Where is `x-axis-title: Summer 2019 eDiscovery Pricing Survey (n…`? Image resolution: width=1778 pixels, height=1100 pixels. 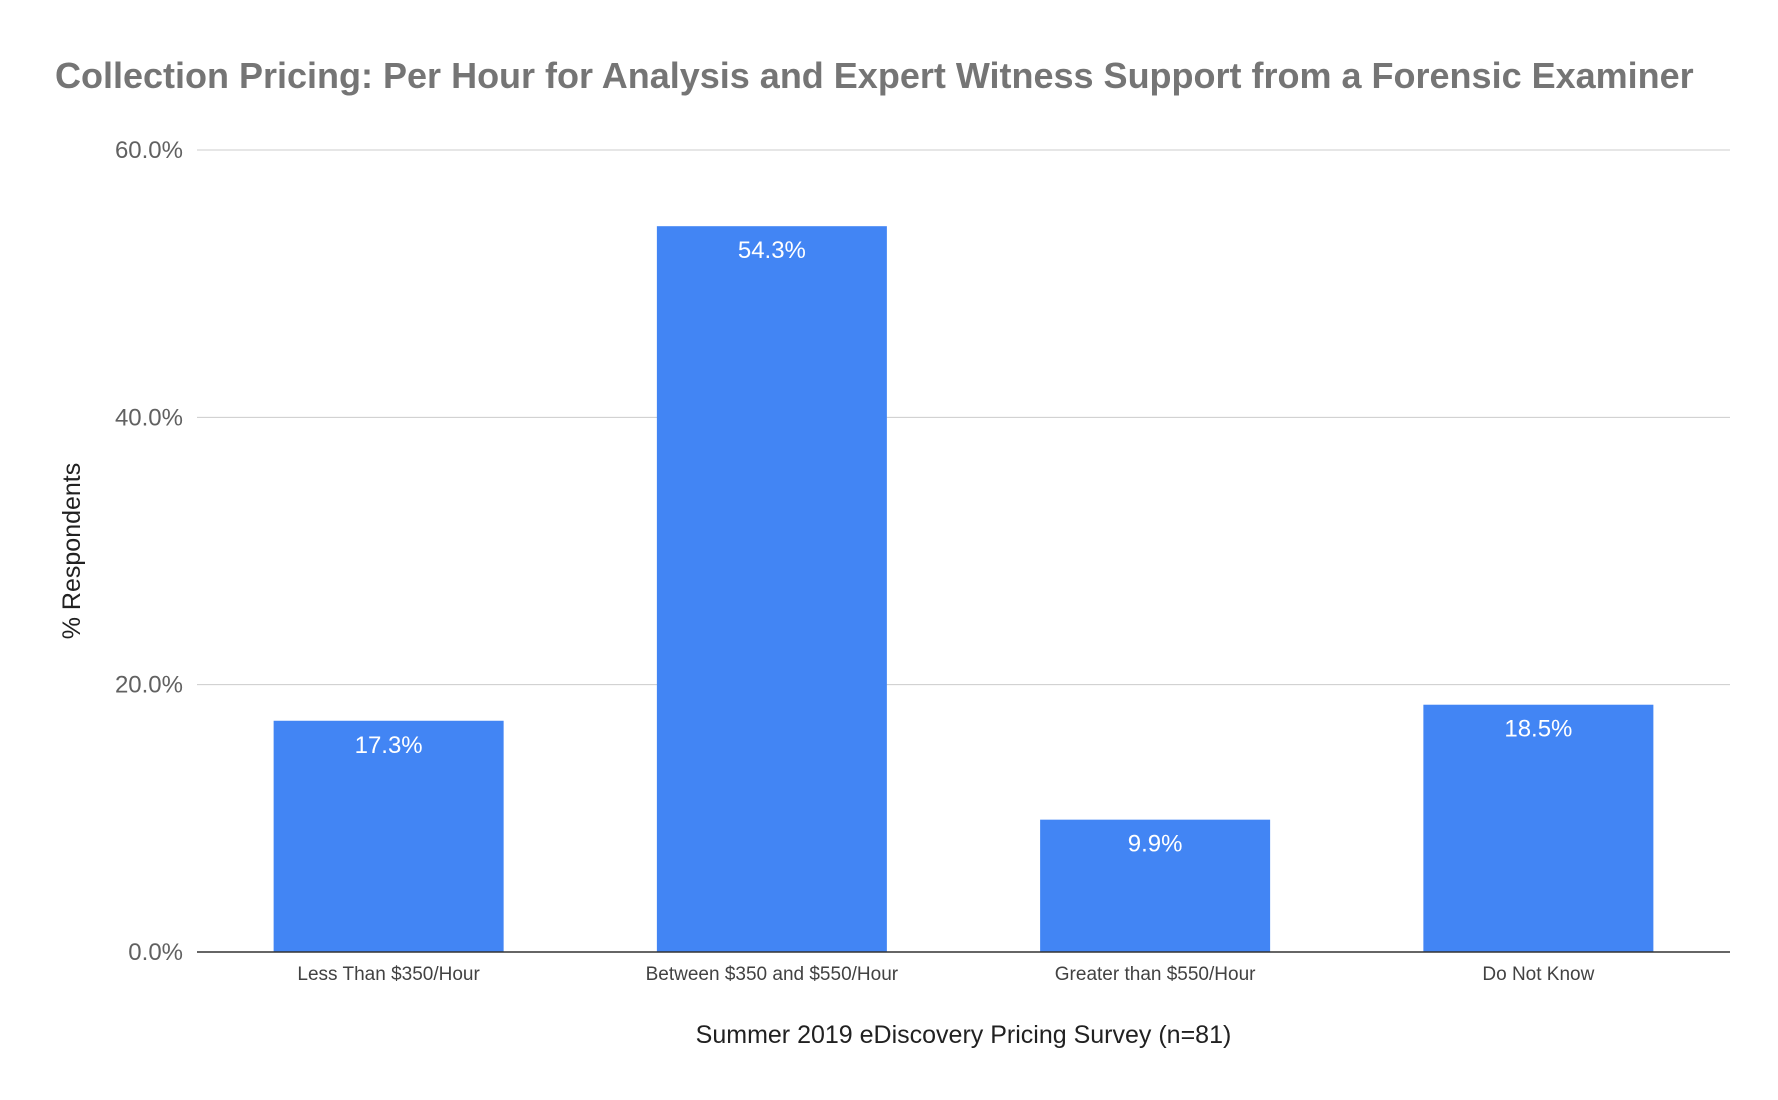 x-axis-title: Summer 2019 eDiscovery Pricing Survey (n… is located at coordinates (964, 1035).